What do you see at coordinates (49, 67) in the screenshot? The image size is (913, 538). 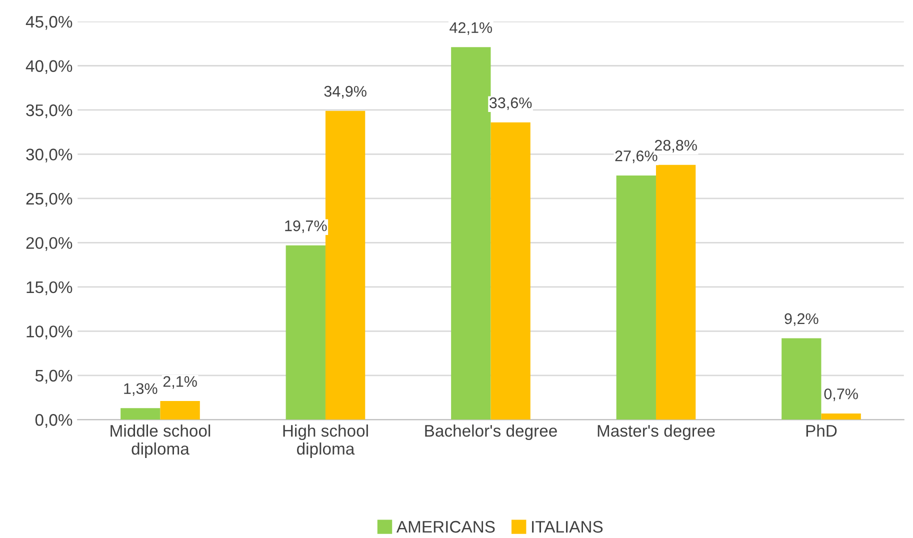 I see `y-tick-label: 40,0%` at bounding box center [49, 67].